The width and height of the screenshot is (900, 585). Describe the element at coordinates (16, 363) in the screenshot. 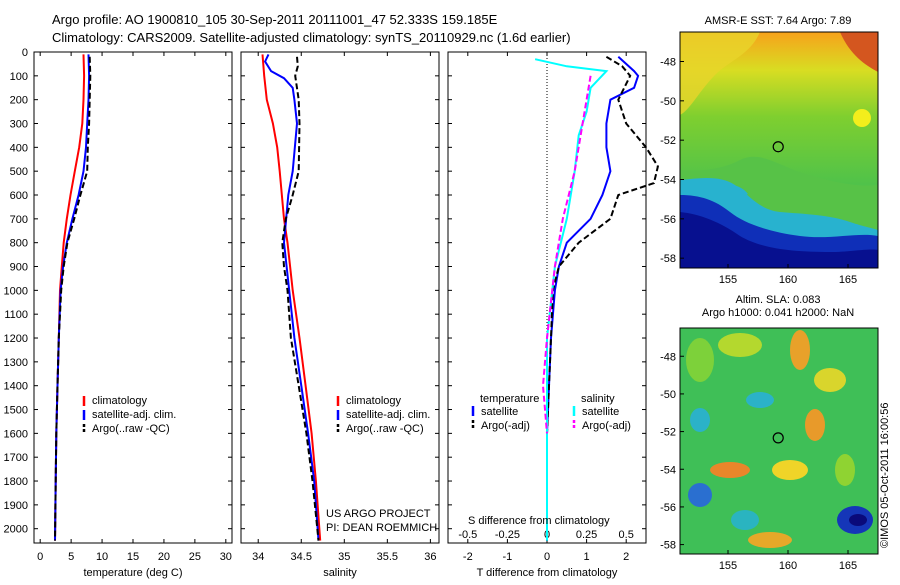

I see `depth-tick-label: 1300` at that location.